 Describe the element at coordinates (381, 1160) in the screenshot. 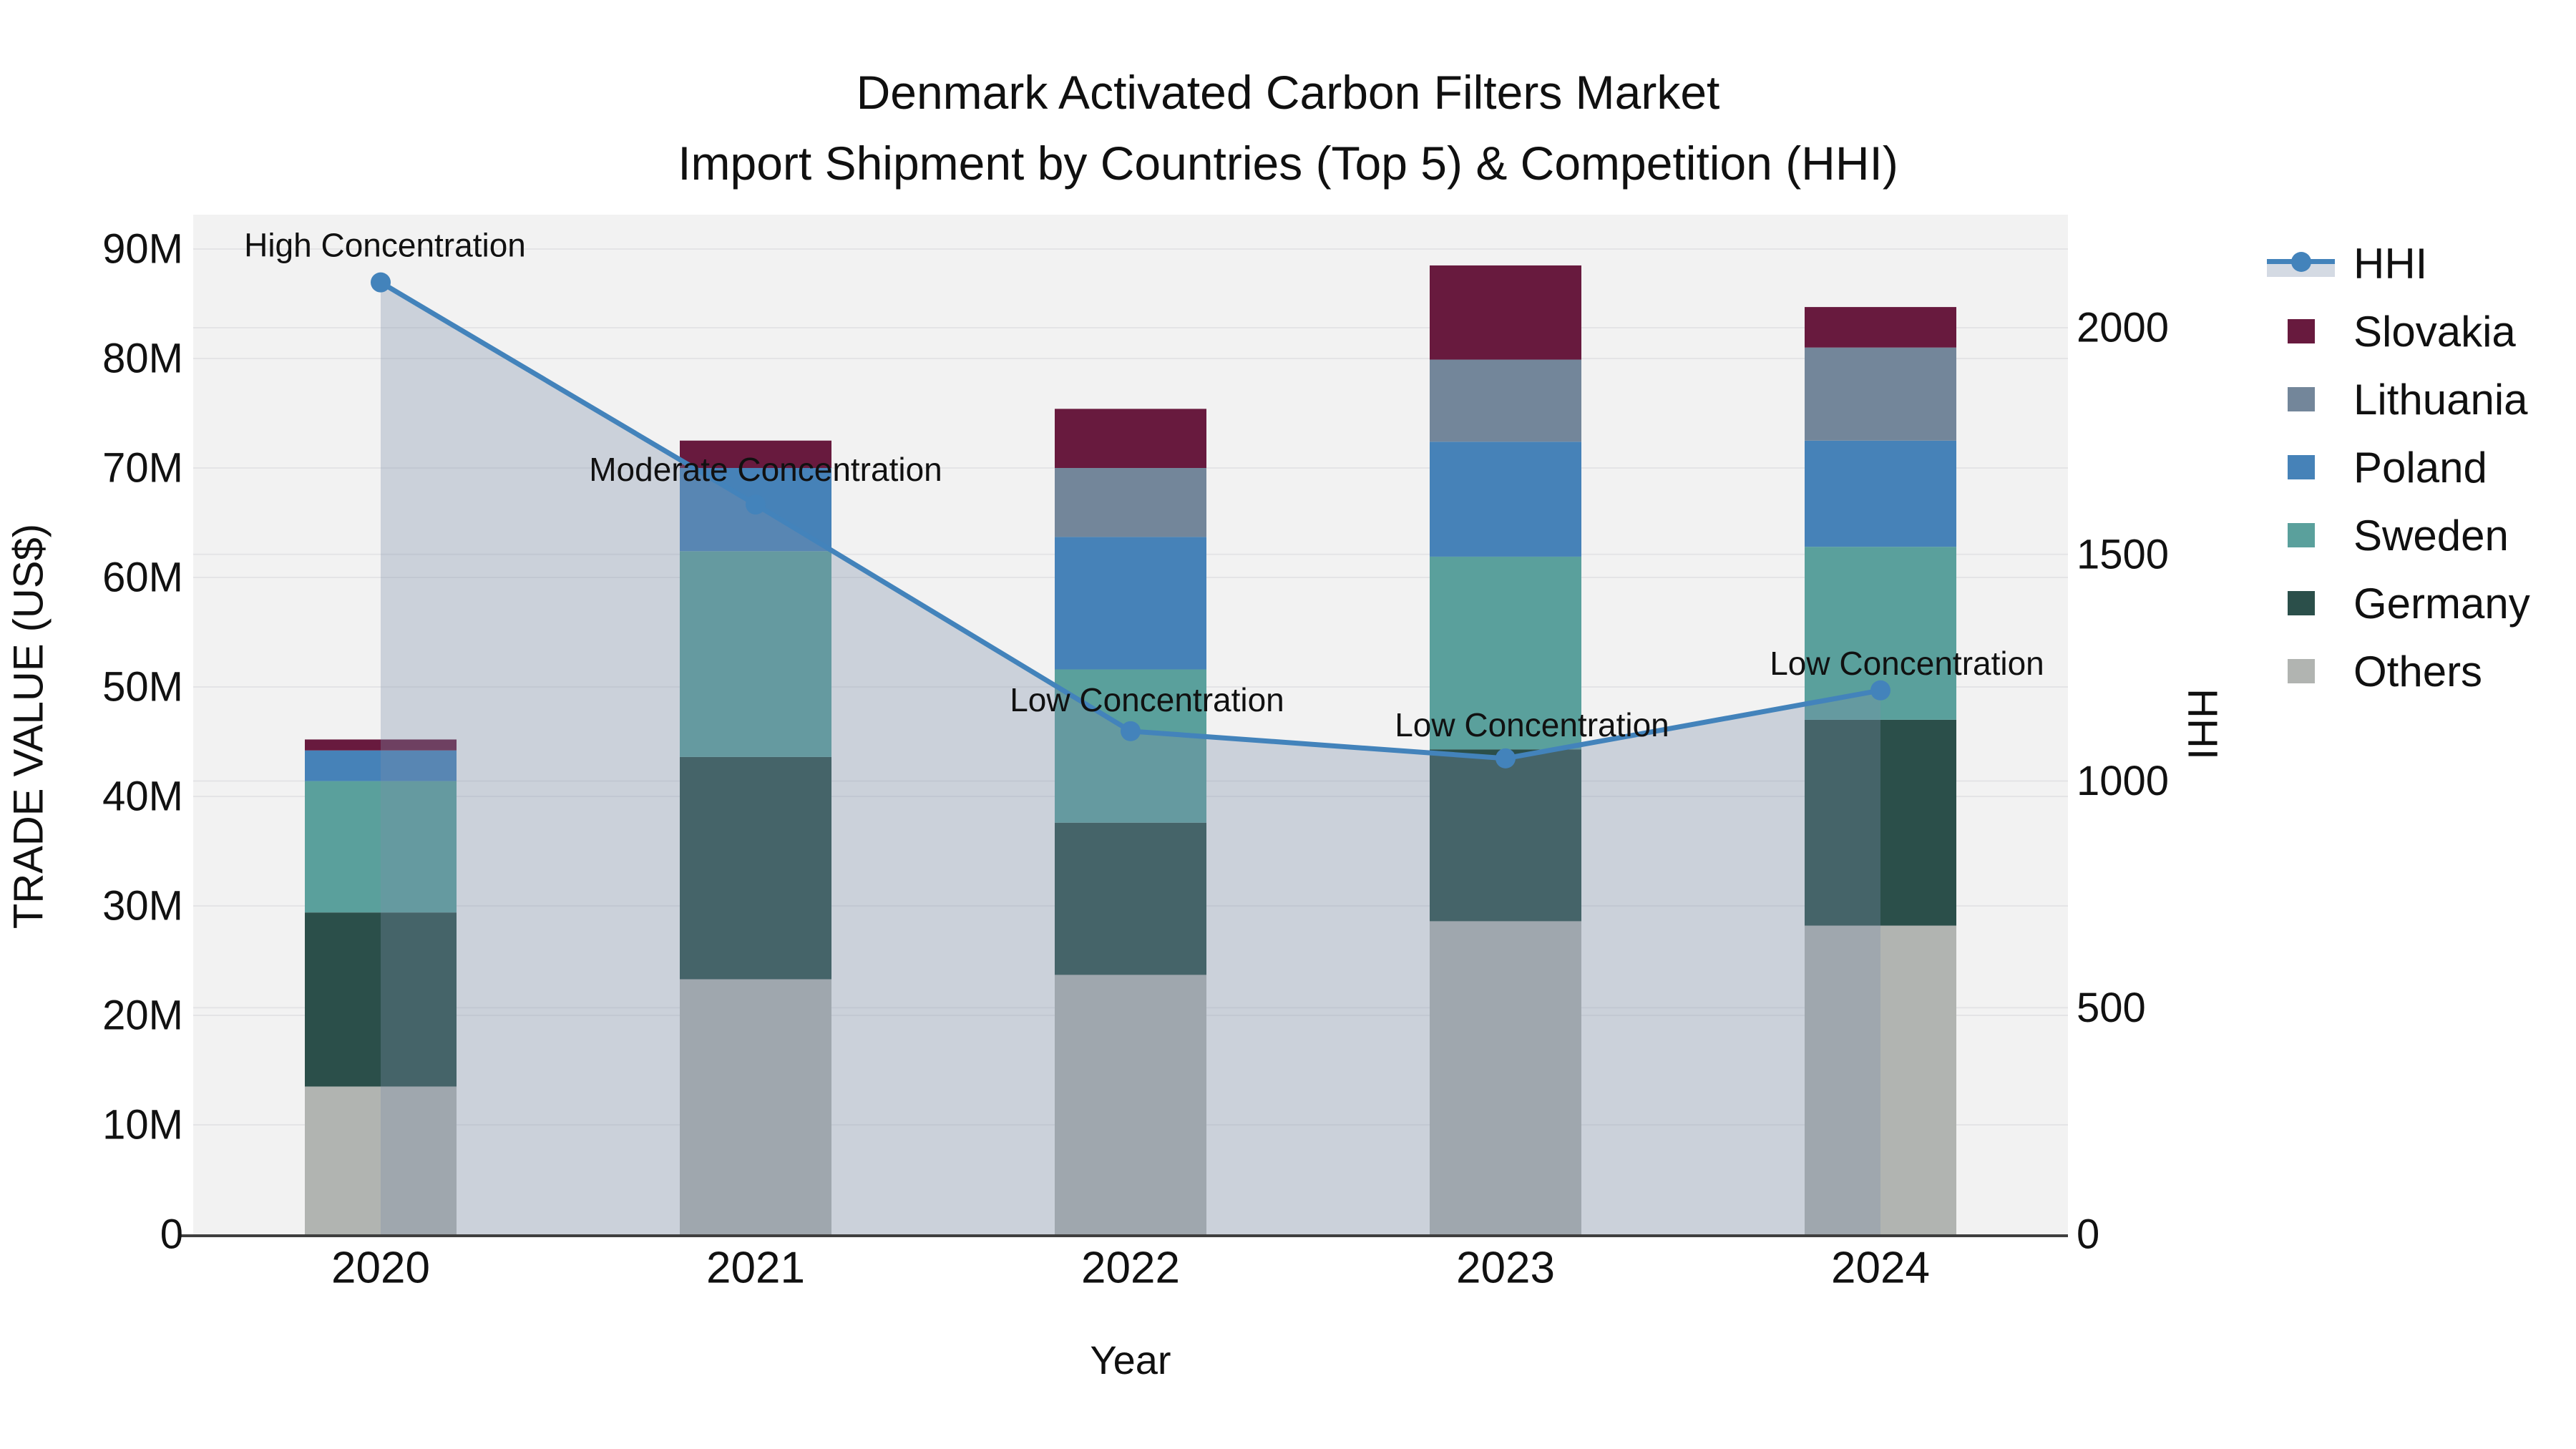

I see `bar-segment-others-2020` at that location.